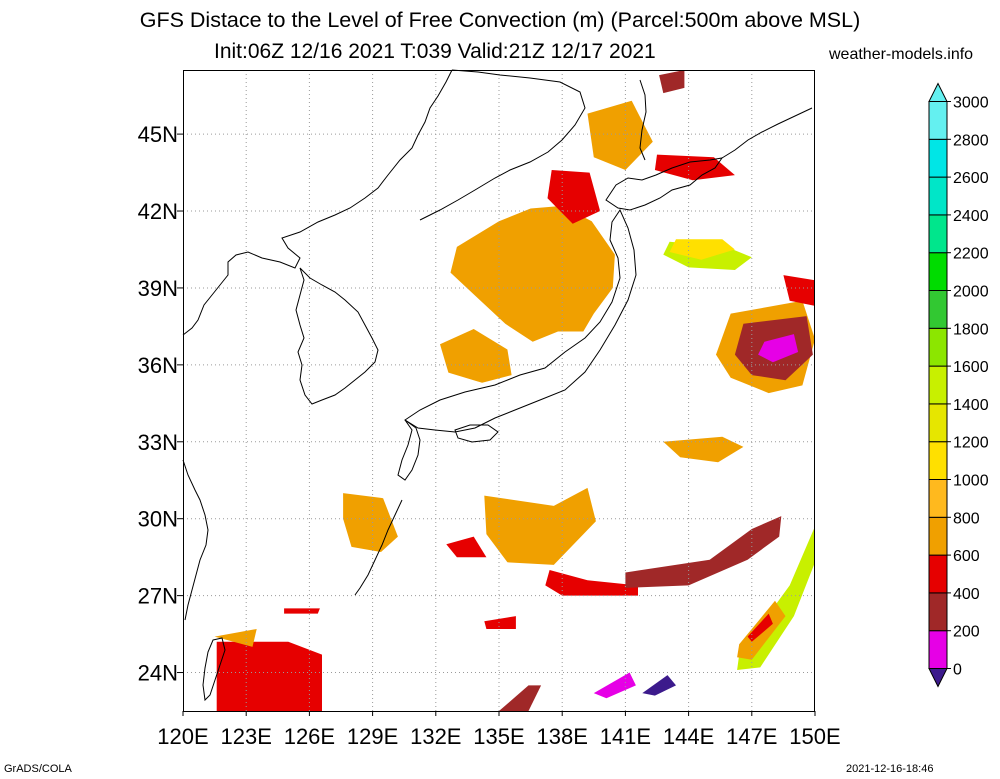 The height and width of the screenshot is (779, 1000). Describe the element at coordinates (971, 140) in the screenshot. I see `colorbar-label: 2800` at that location.